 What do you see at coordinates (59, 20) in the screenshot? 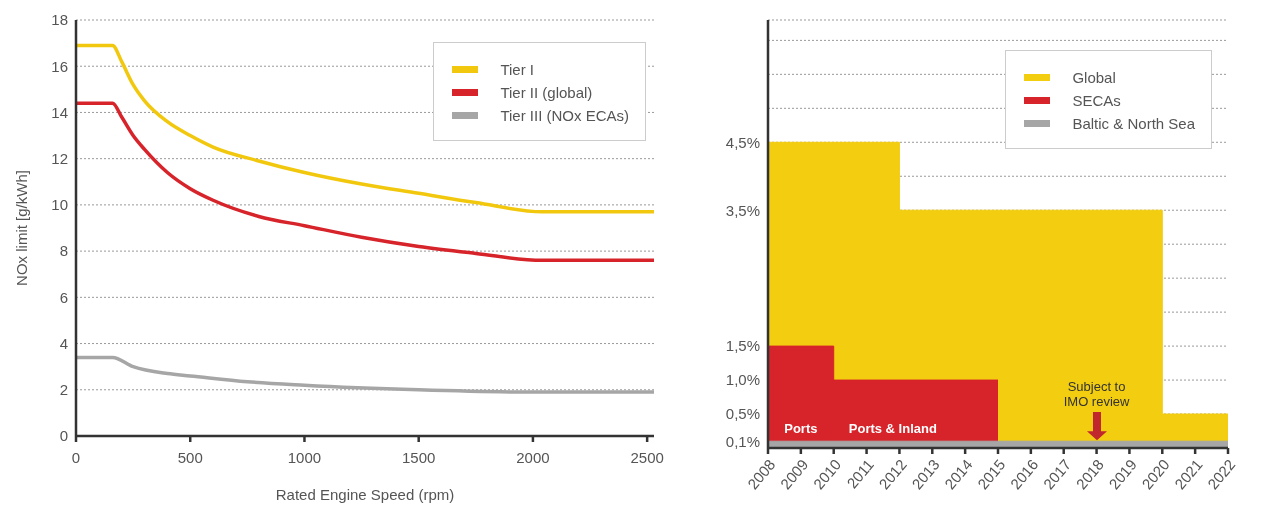
I see `y-tick-label: 18` at bounding box center [59, 20].